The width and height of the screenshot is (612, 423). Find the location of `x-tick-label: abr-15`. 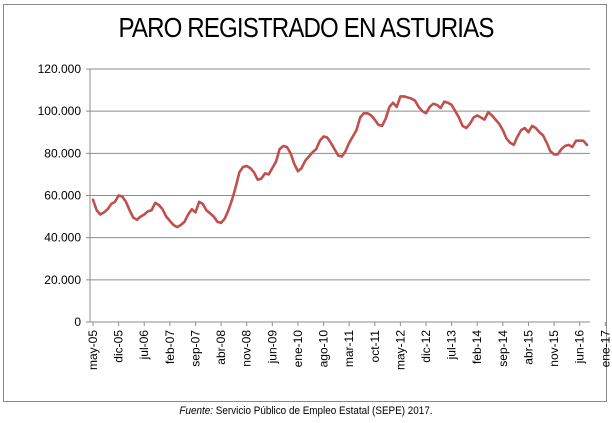

x-tick-label: abr-15 is located at coordinates (528, 347).